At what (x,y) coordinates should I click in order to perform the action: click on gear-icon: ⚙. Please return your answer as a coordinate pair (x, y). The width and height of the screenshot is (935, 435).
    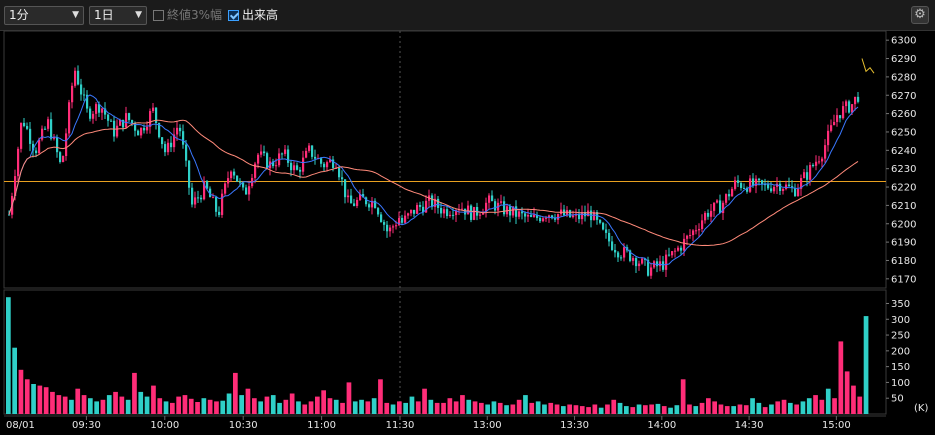
    Looking at the image, I should click on (920, 14).